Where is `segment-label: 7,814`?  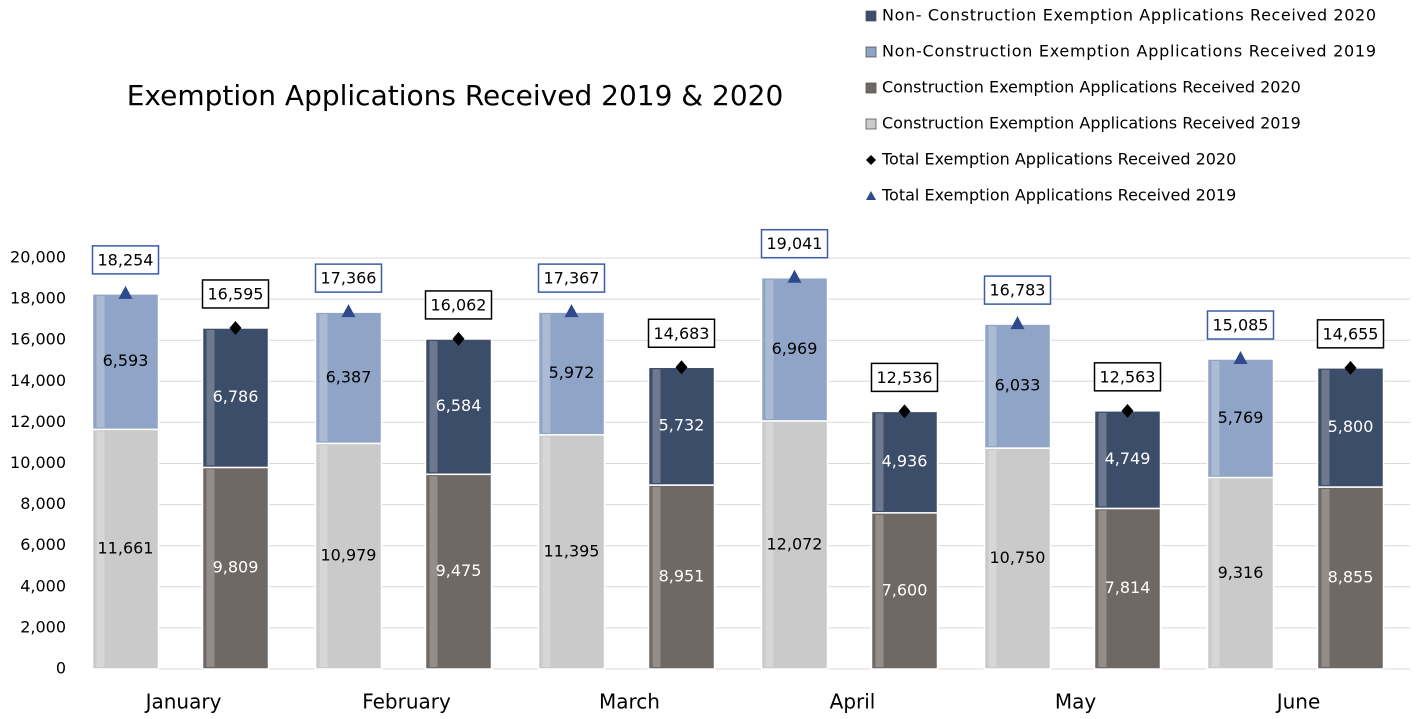 segment-label: 7,814 is located at coordinates (1128, 587).